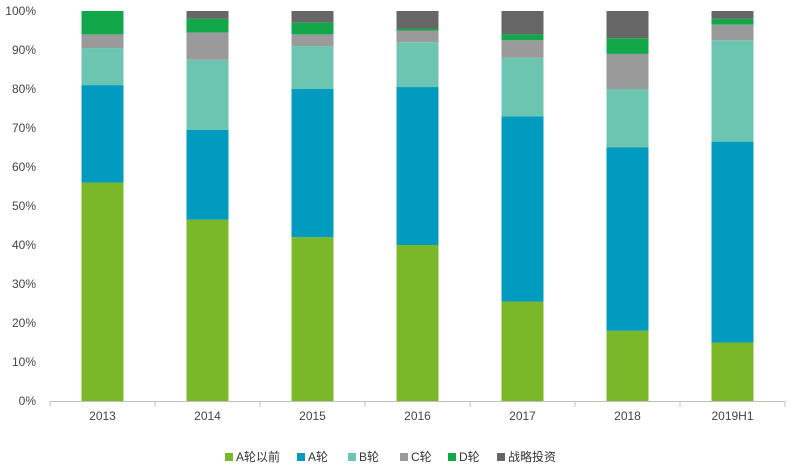 The height and width of the screenshot is (468, 800). Describe the element at coordinates (417, 416) in the screenshot. I see `x-tick-label: 2016` at that location.